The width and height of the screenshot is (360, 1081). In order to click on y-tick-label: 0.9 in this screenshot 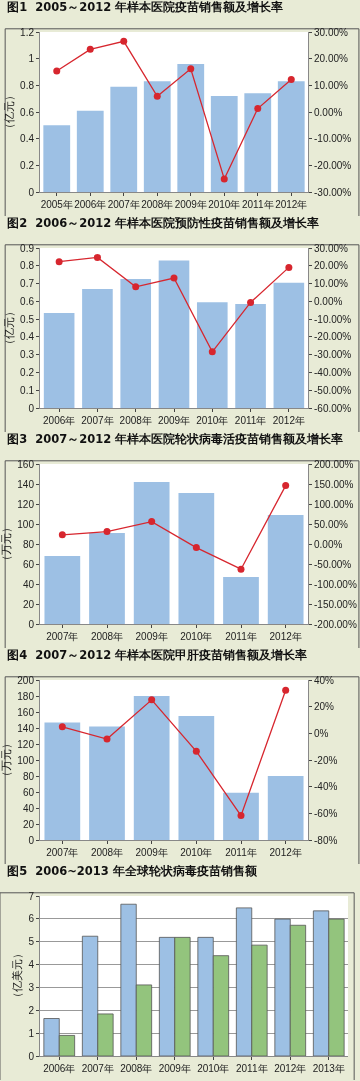, I will do `click(27, 248)`.